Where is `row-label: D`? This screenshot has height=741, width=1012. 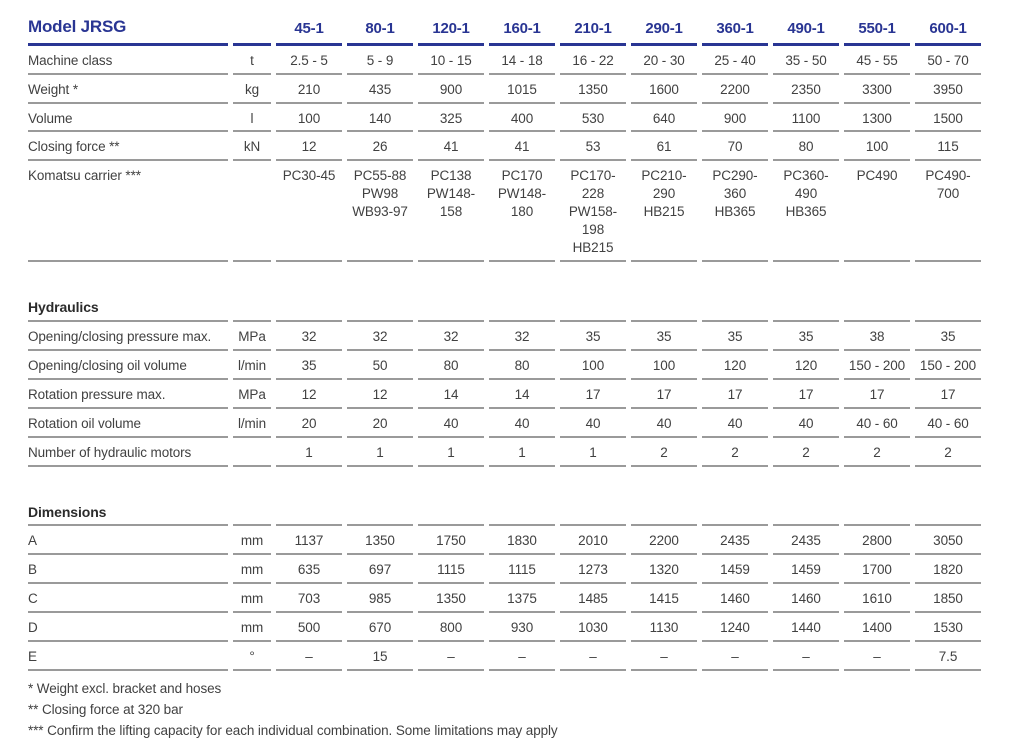 row-label: D is located at coordinates (128, 627).